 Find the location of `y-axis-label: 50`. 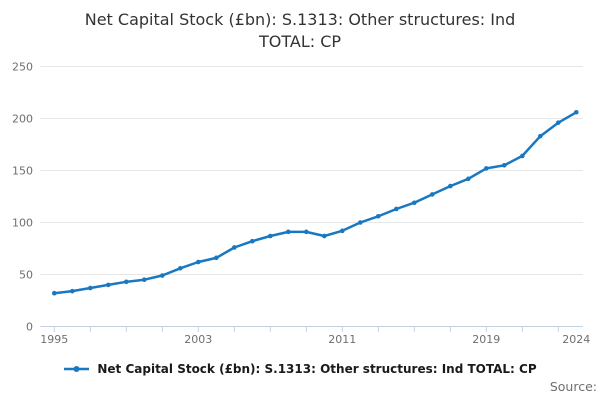

y-axis-label: 50 is located at coordinates (26, 275).